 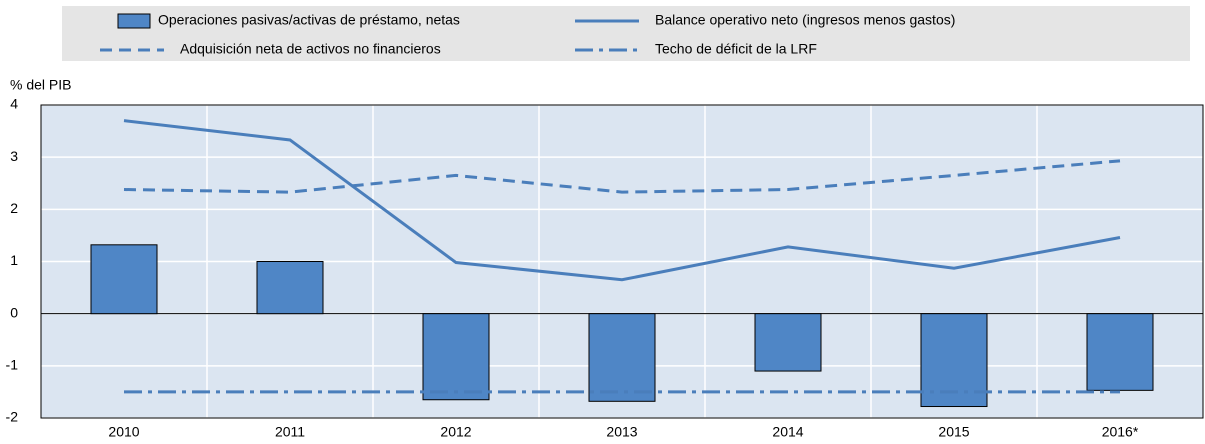 What do you see at coordinates (134, 21) in the screenshot?
I see `legend-swatch` at bounding box center [134, 21].